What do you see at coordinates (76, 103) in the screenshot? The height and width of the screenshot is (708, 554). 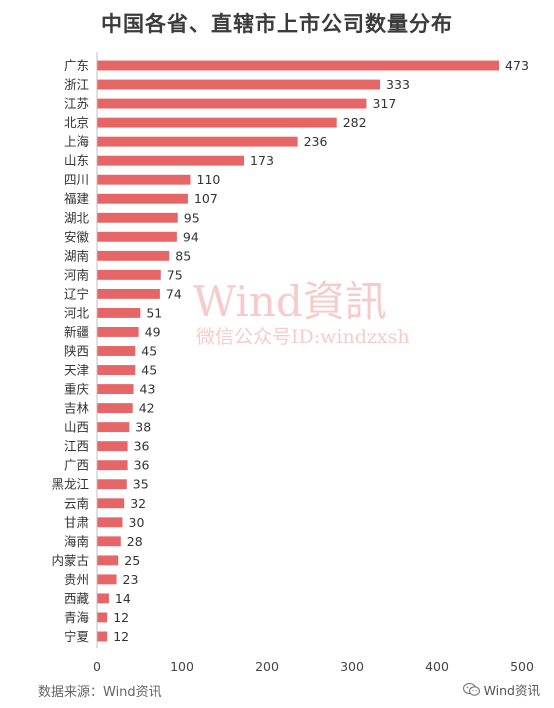 I see `category-label: 江苏` at bounding box center [76, 103].